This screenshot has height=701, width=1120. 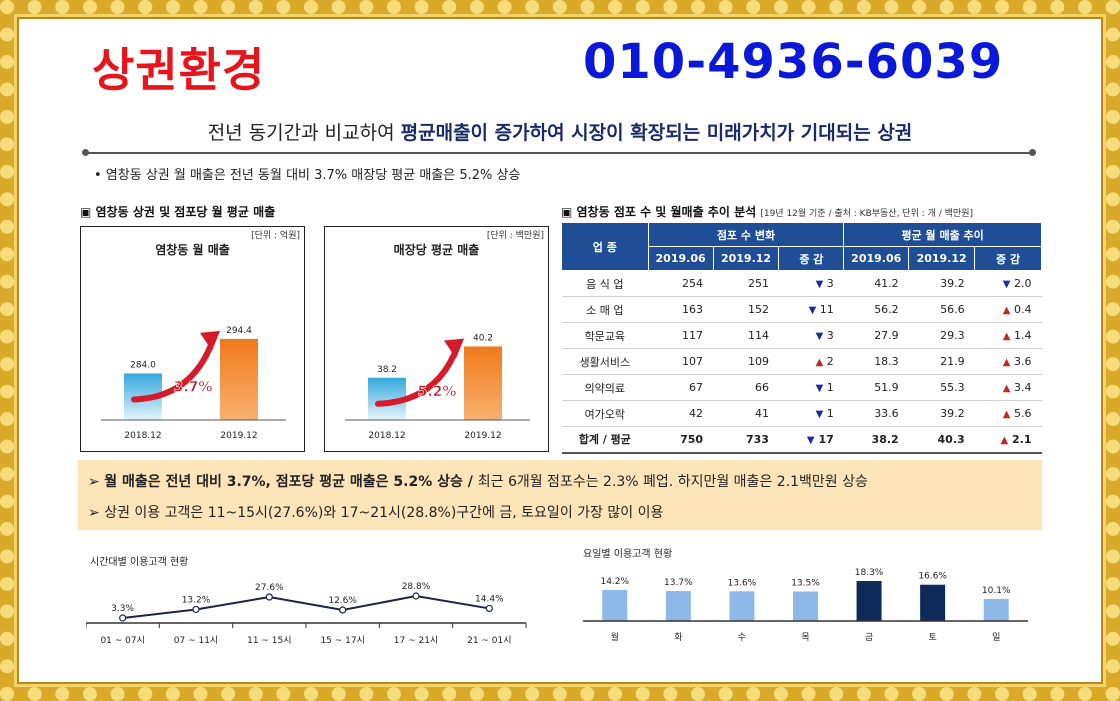 What do you see at coordinates (830, 413) in the screenshot?
I see `change-value: 1` at bounding box center [830, 413].